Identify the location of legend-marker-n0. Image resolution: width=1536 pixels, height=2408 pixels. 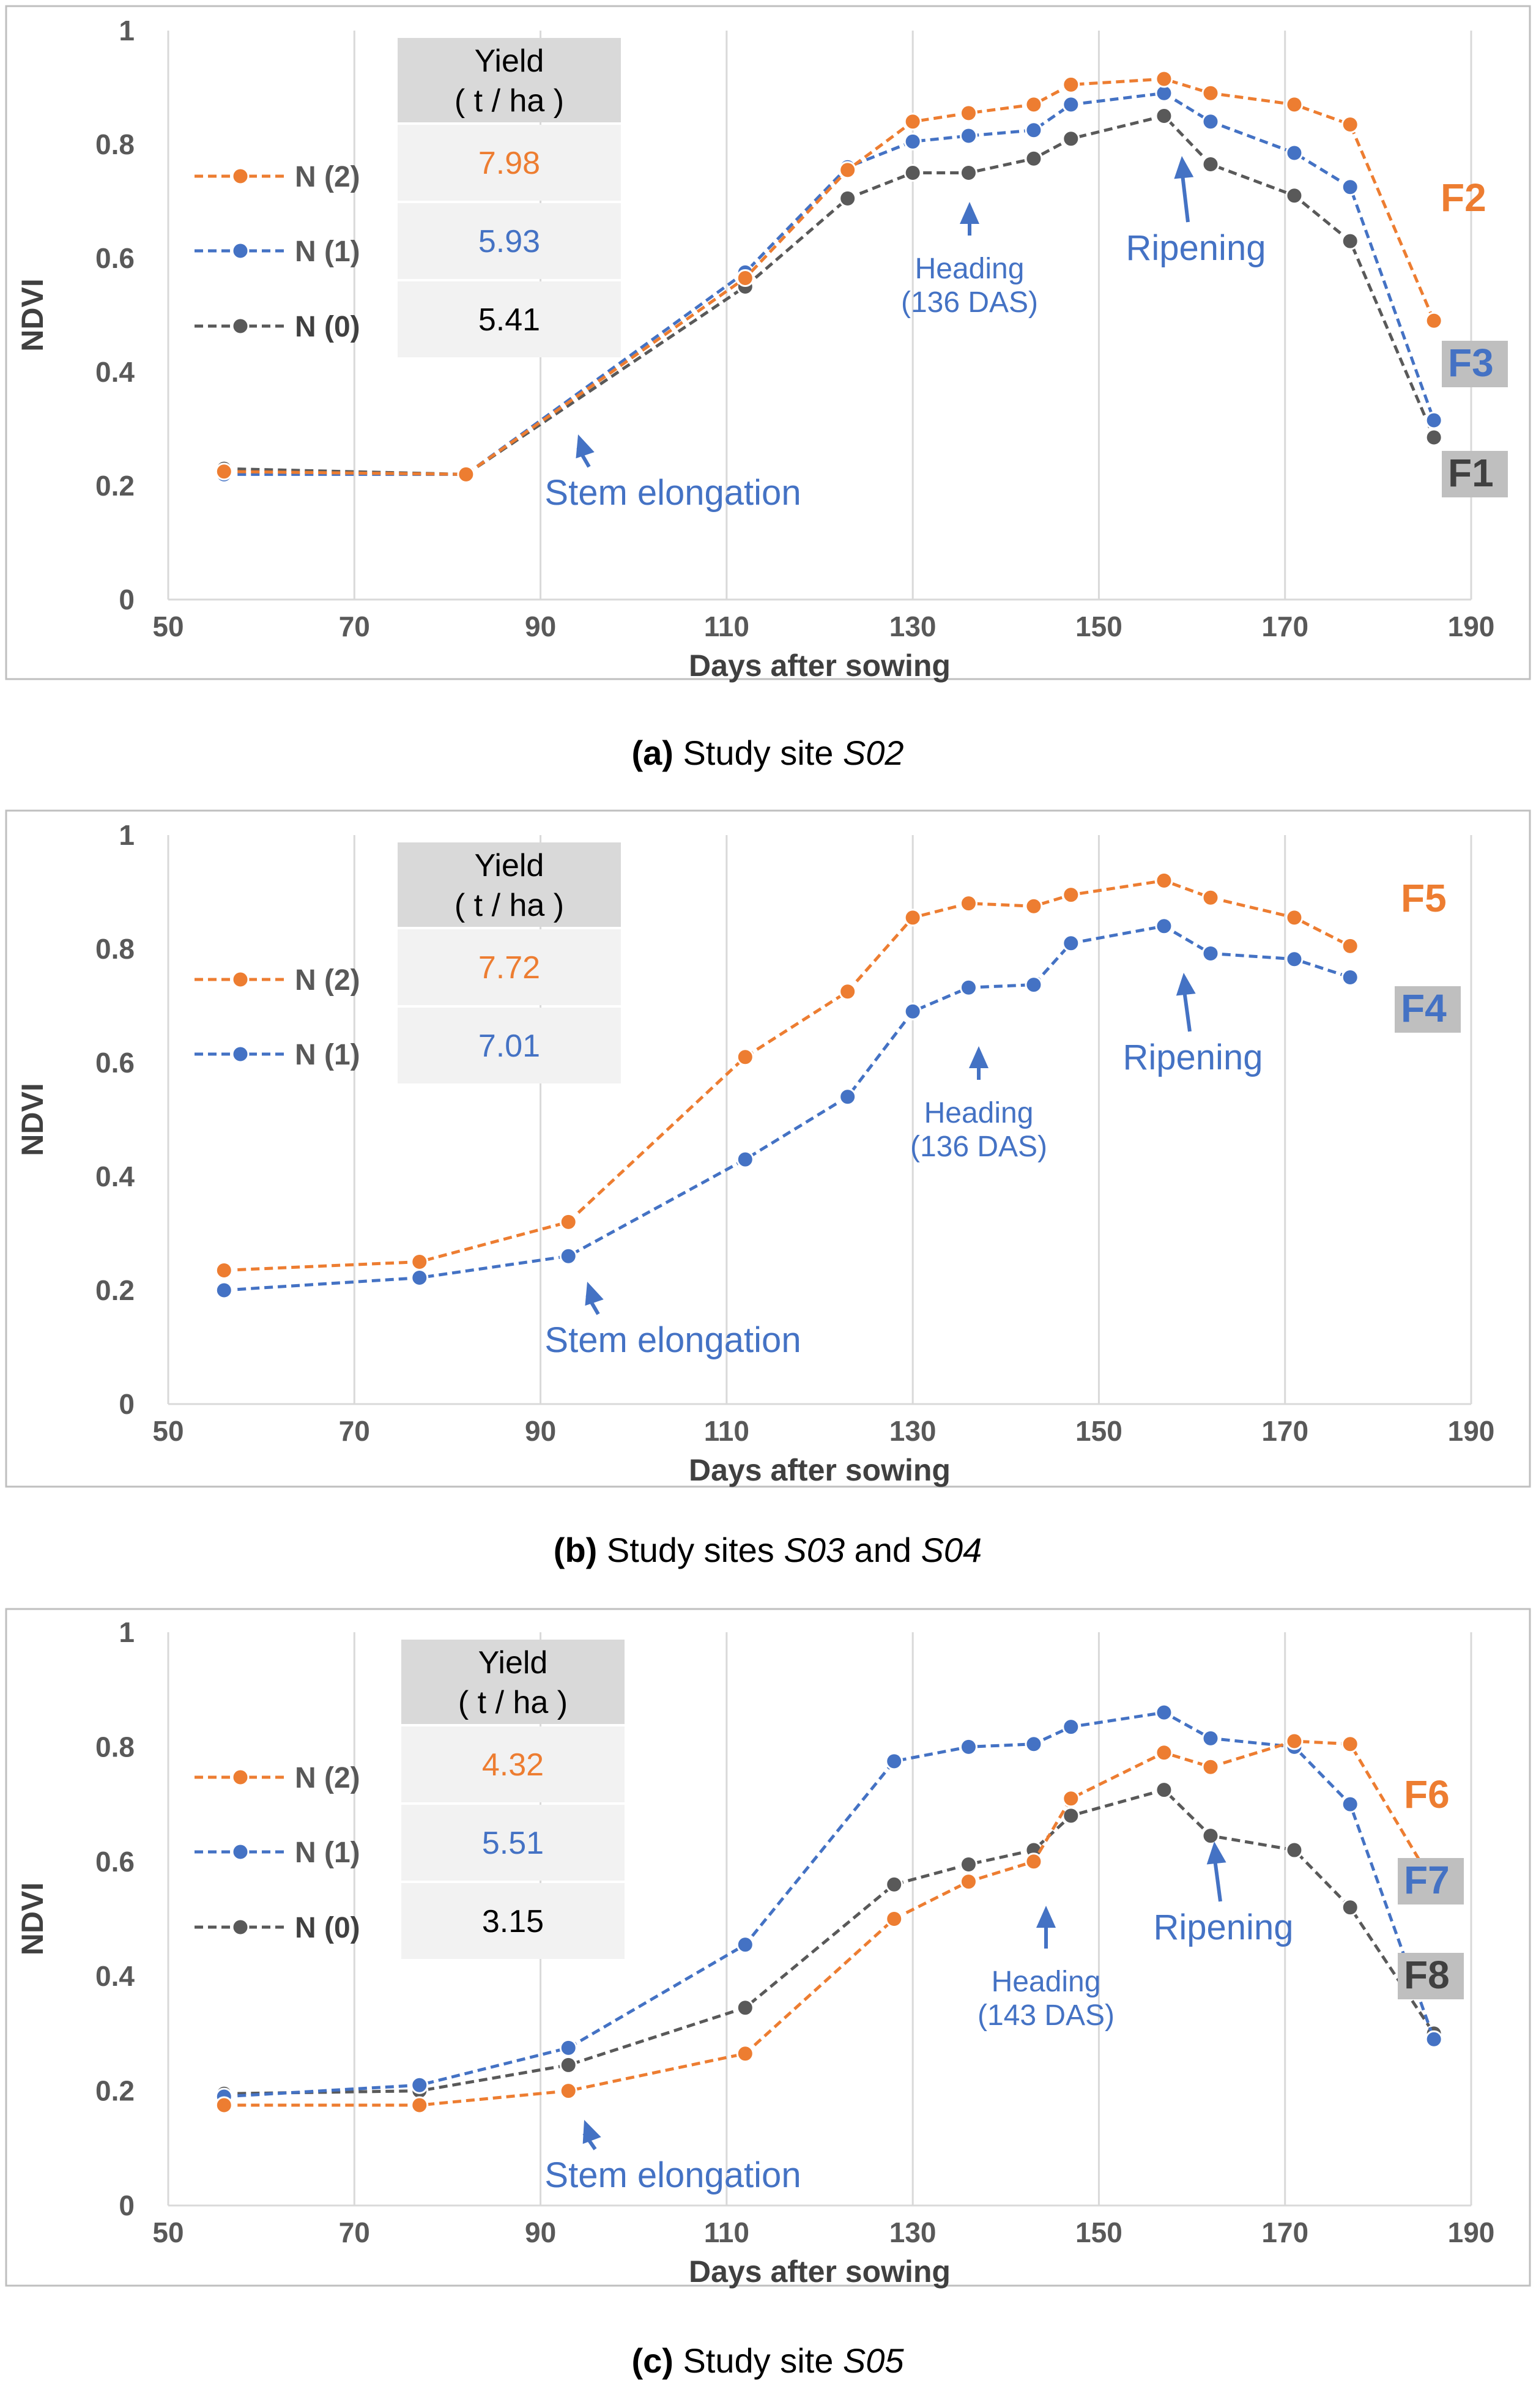
(240, 1927).